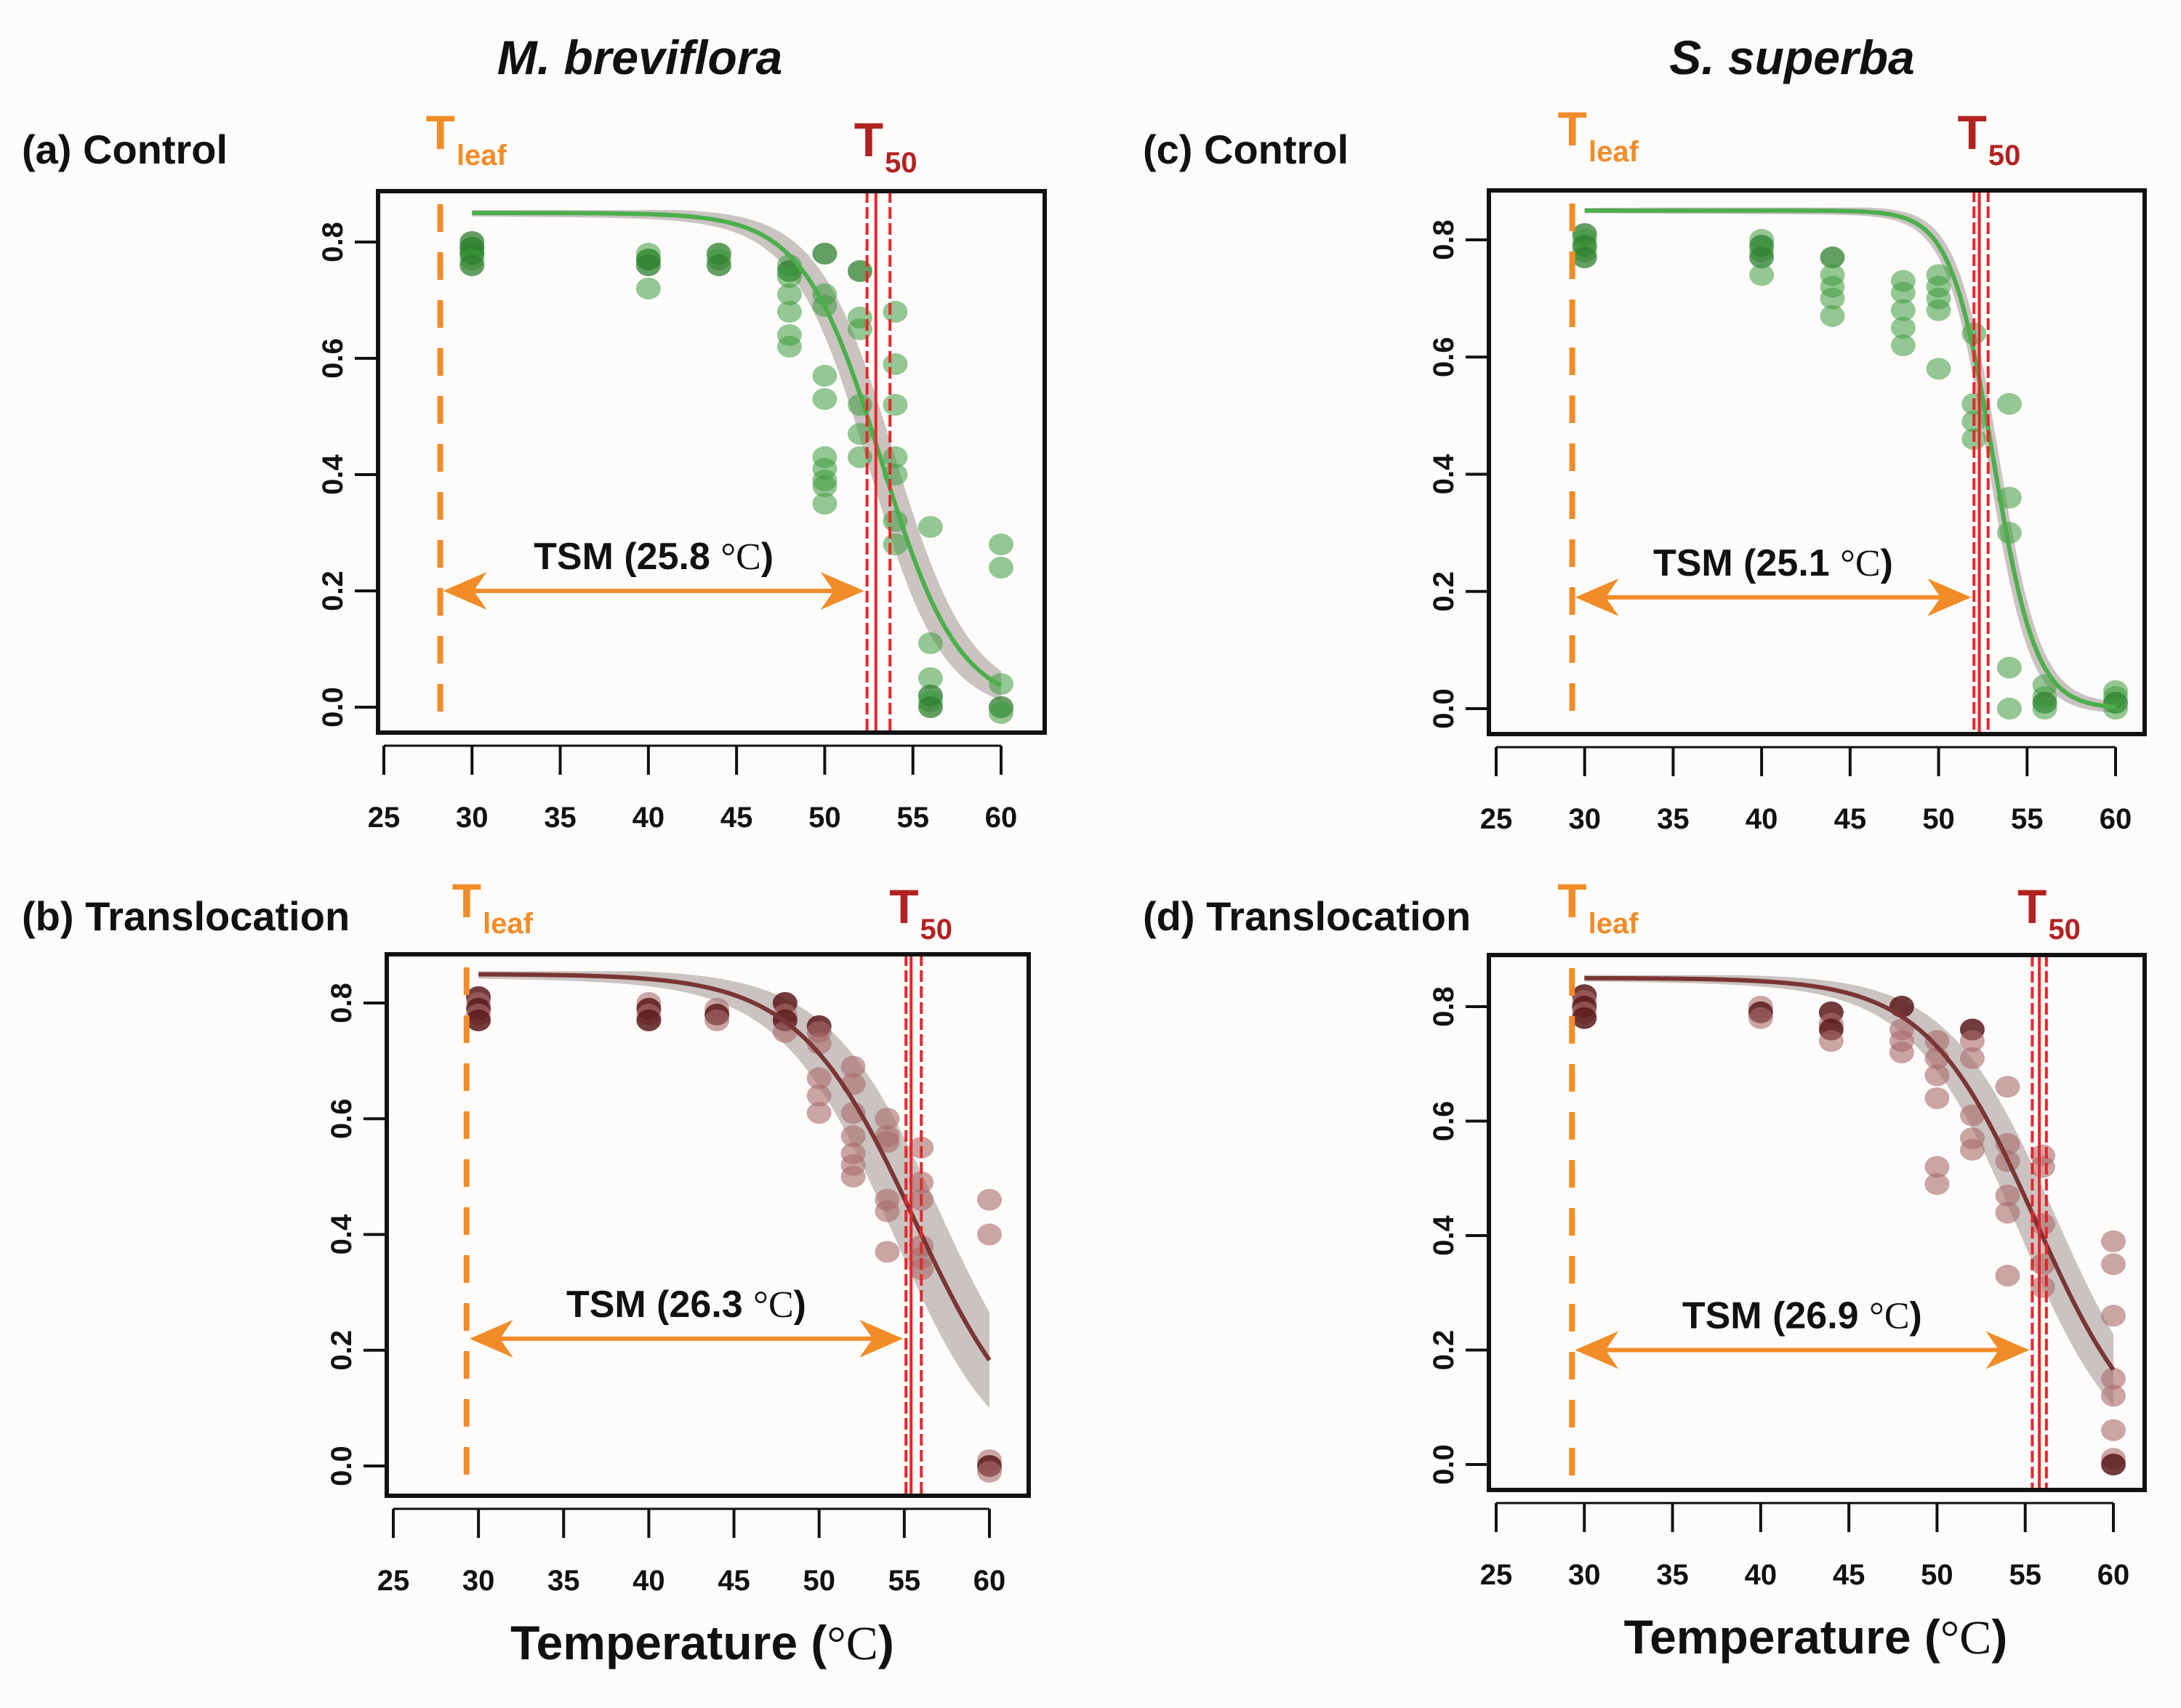 The image size is (2181, 1708). I want to click on y-tick-label: 0.4, so click(342, 1234).